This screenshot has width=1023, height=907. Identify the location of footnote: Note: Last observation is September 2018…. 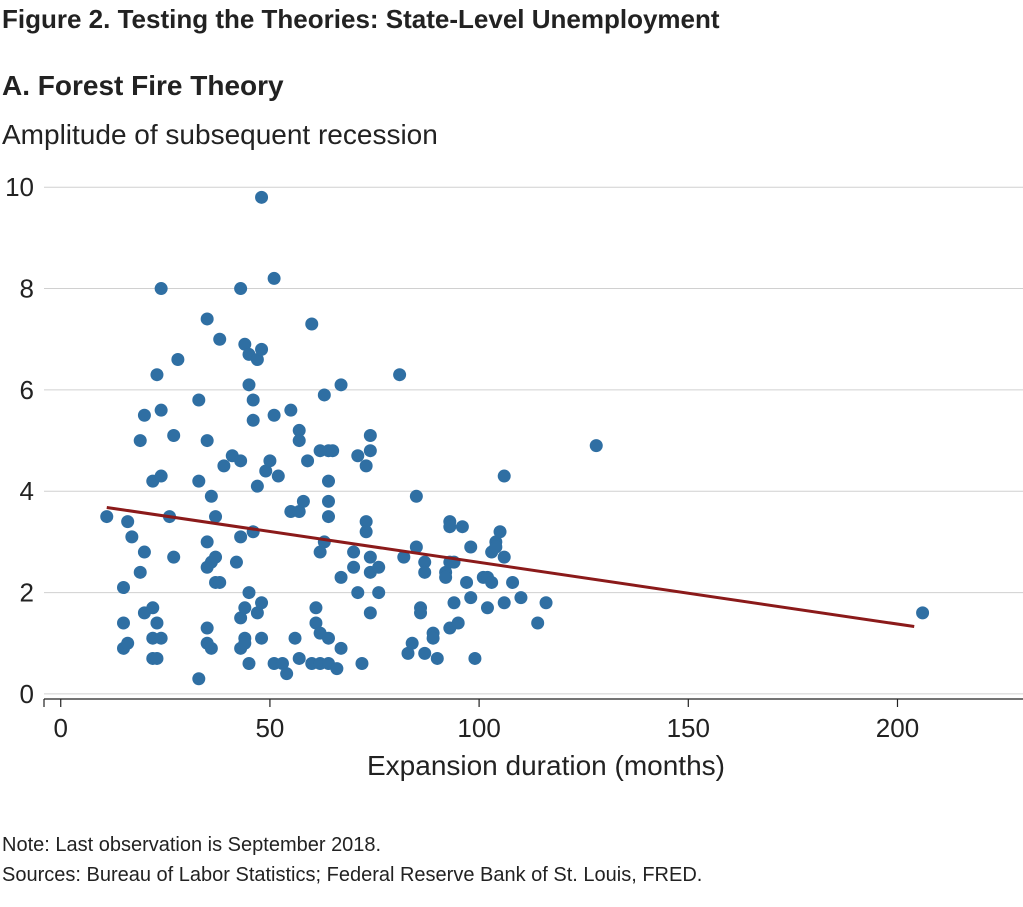
(192, 845).